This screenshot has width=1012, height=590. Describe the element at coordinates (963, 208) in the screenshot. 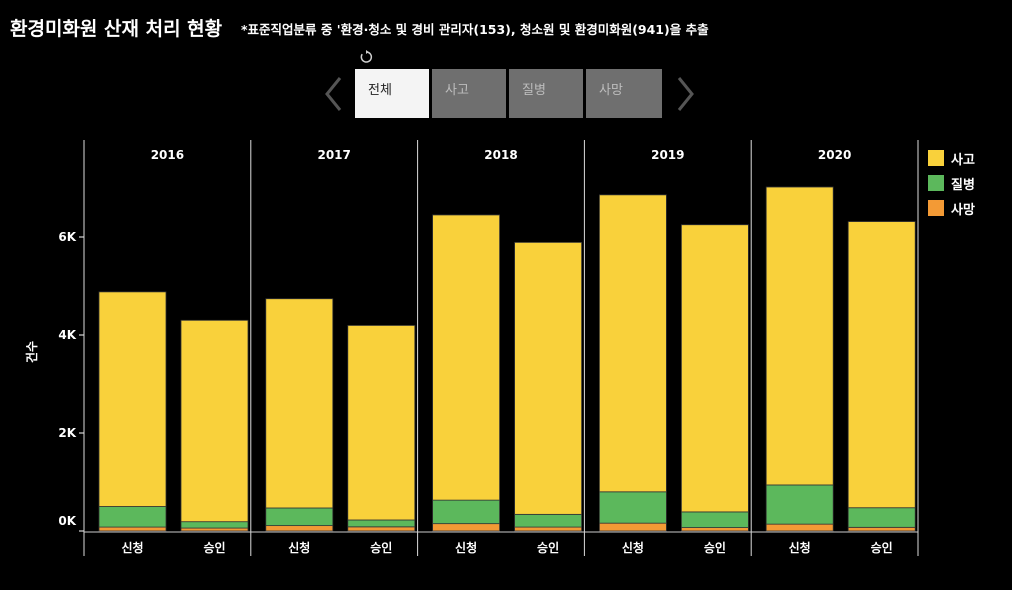

I see `legend-label: 사망` at that location.